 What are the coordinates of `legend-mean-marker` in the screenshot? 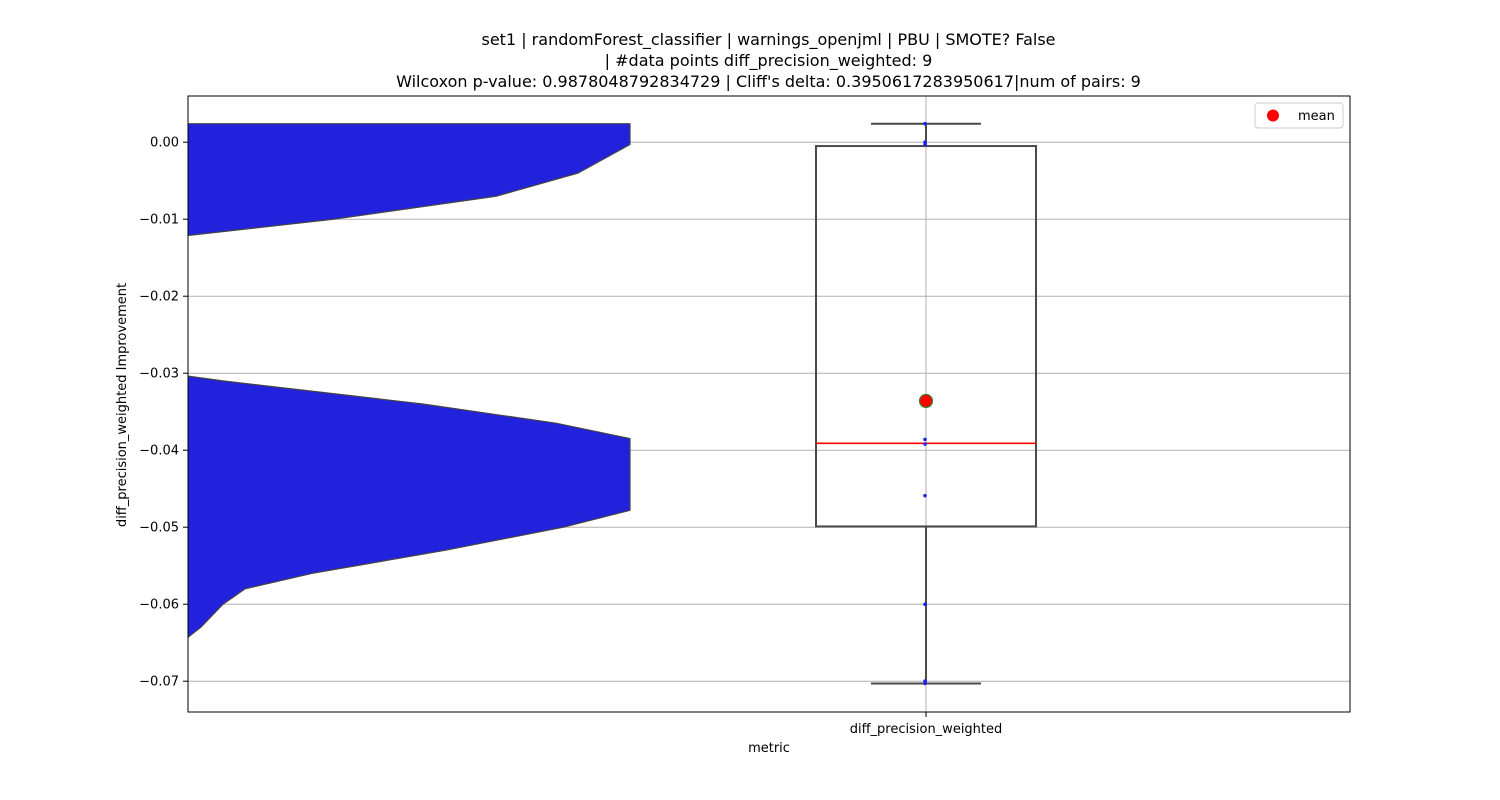 It's located at (1273, 115).